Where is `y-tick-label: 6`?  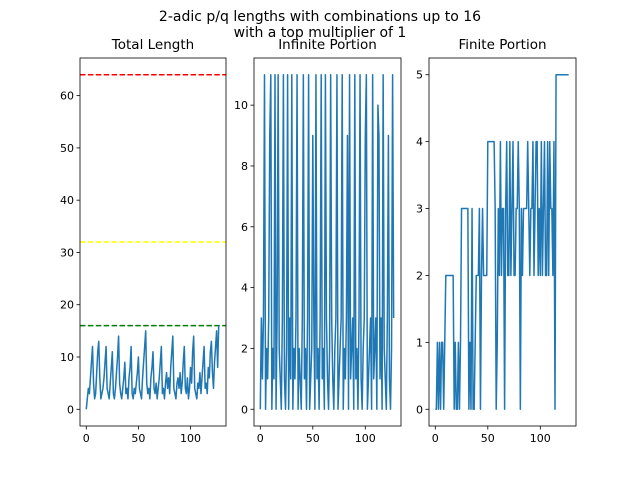
y-tick-label: 6 is located at coordinates (244, 227).